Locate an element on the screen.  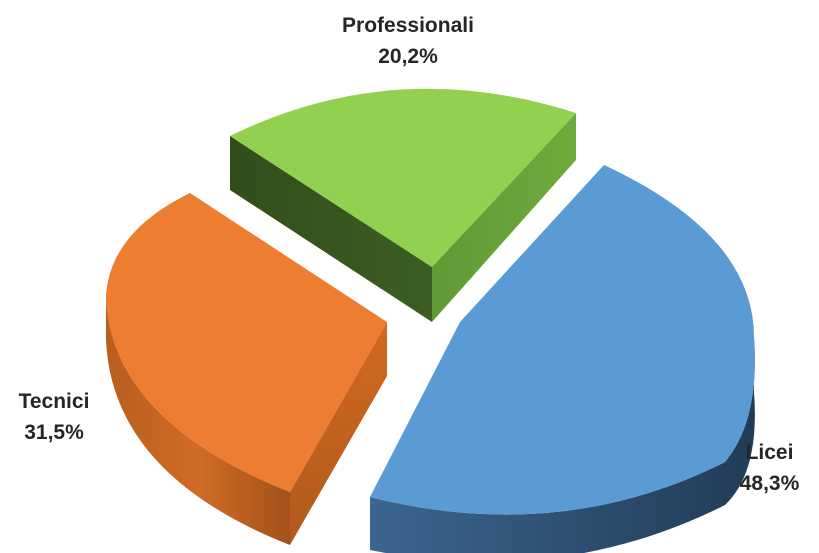
slice-professionali-top is located at coordinates (403, 178).